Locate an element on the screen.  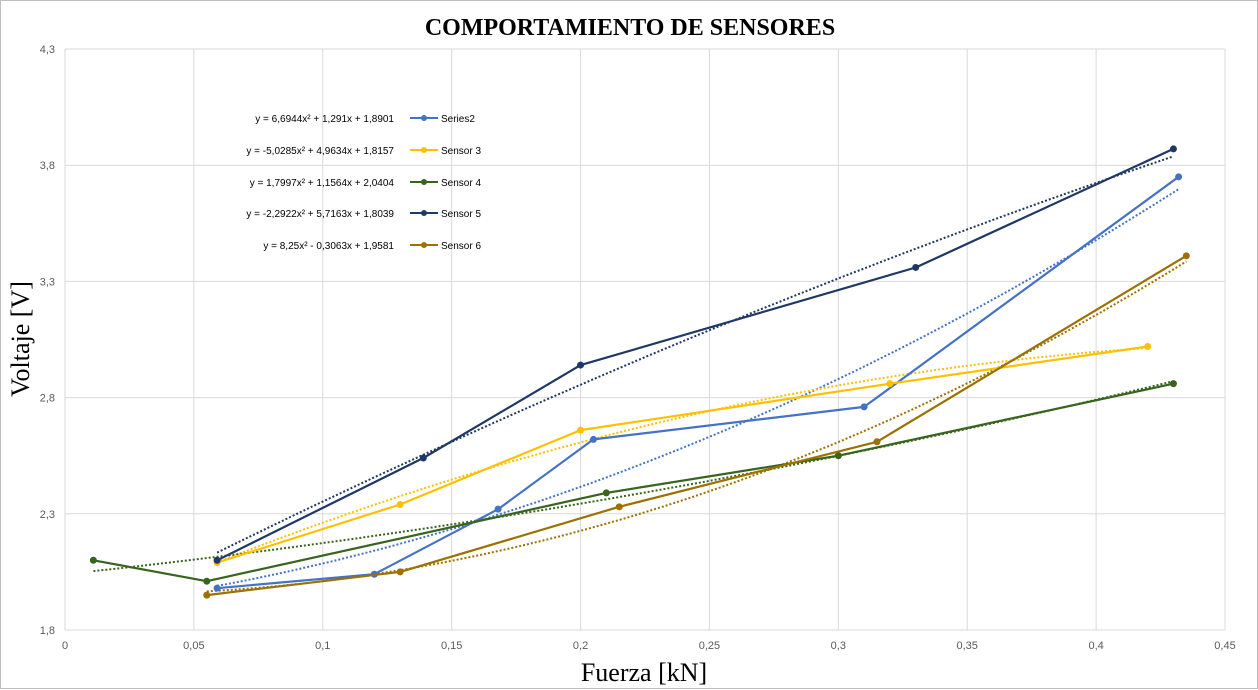
x-tick-label: 0,25 is located at coordinates (709, 646).